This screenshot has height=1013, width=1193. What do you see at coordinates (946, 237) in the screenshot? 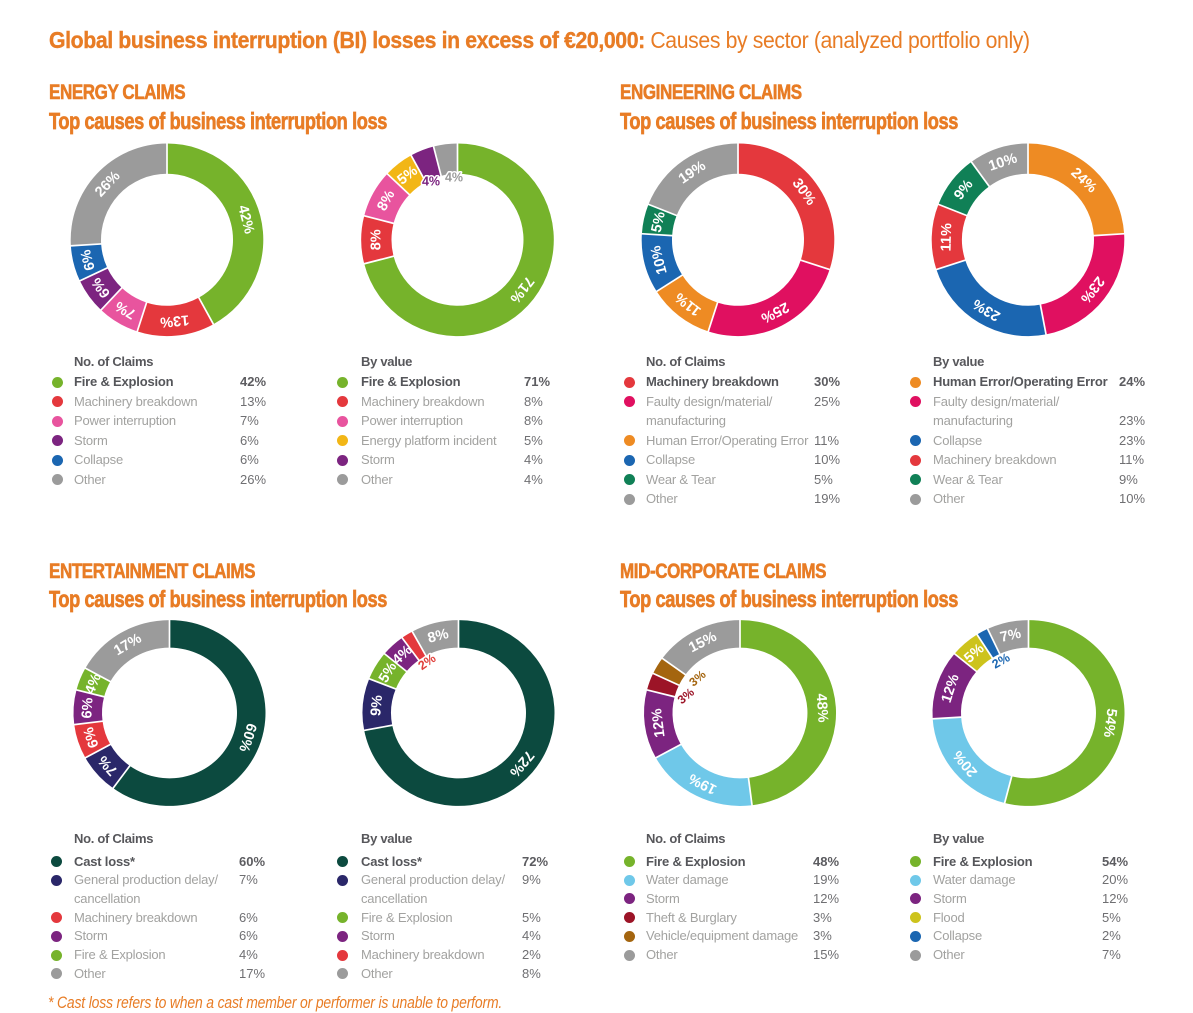
I see `svg-text: 11%` at bounding box center [946, 237].